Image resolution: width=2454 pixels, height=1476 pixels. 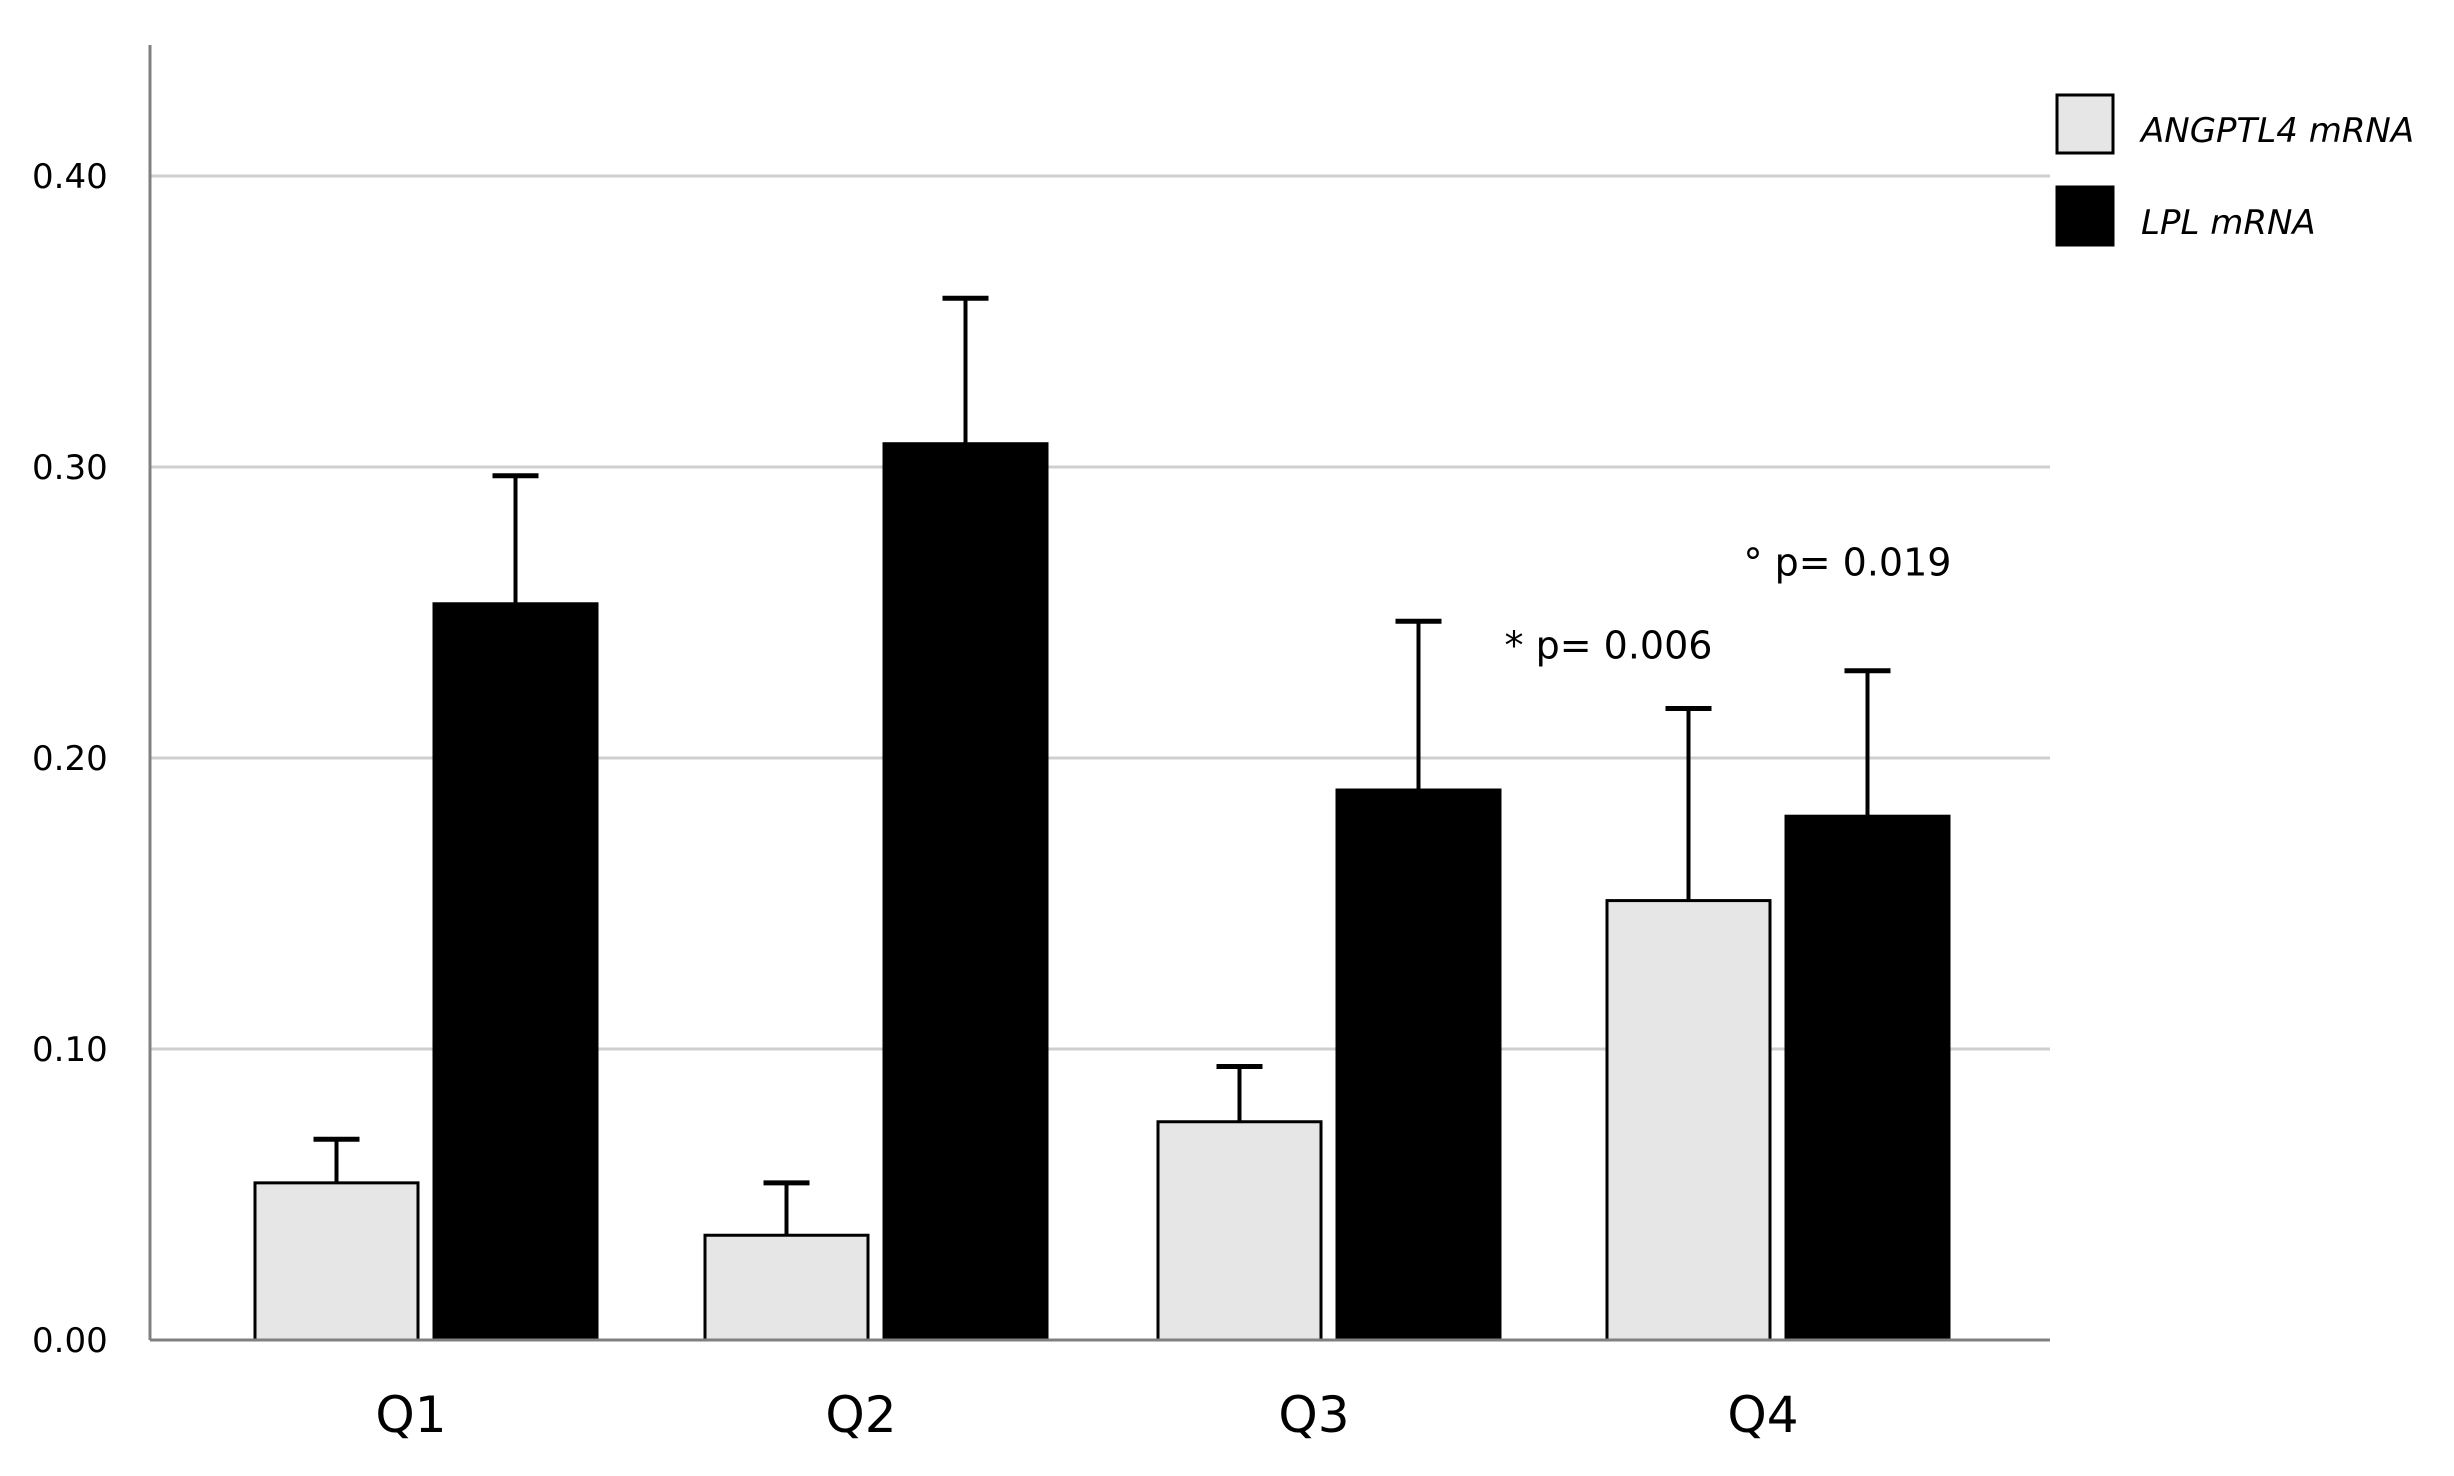 What do you see at coordinates (2085, 216) in the screenshot?
I see `legend-swatch-lpl` at bounding box center [2085, 216].